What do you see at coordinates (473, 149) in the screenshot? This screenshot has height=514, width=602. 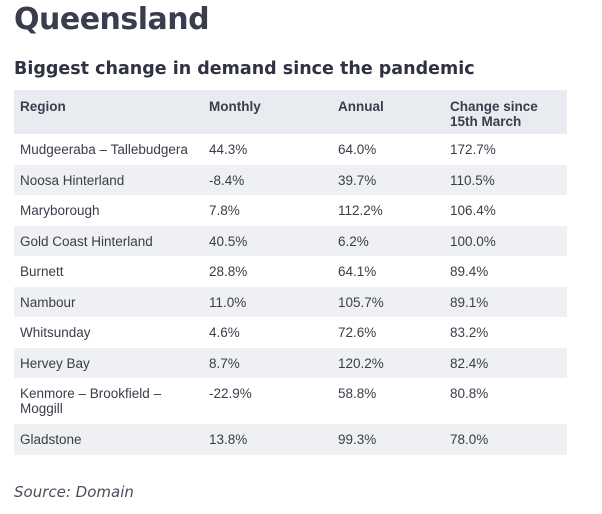 I see `cell-change: 172.7%` at bounding box center [473, 149].